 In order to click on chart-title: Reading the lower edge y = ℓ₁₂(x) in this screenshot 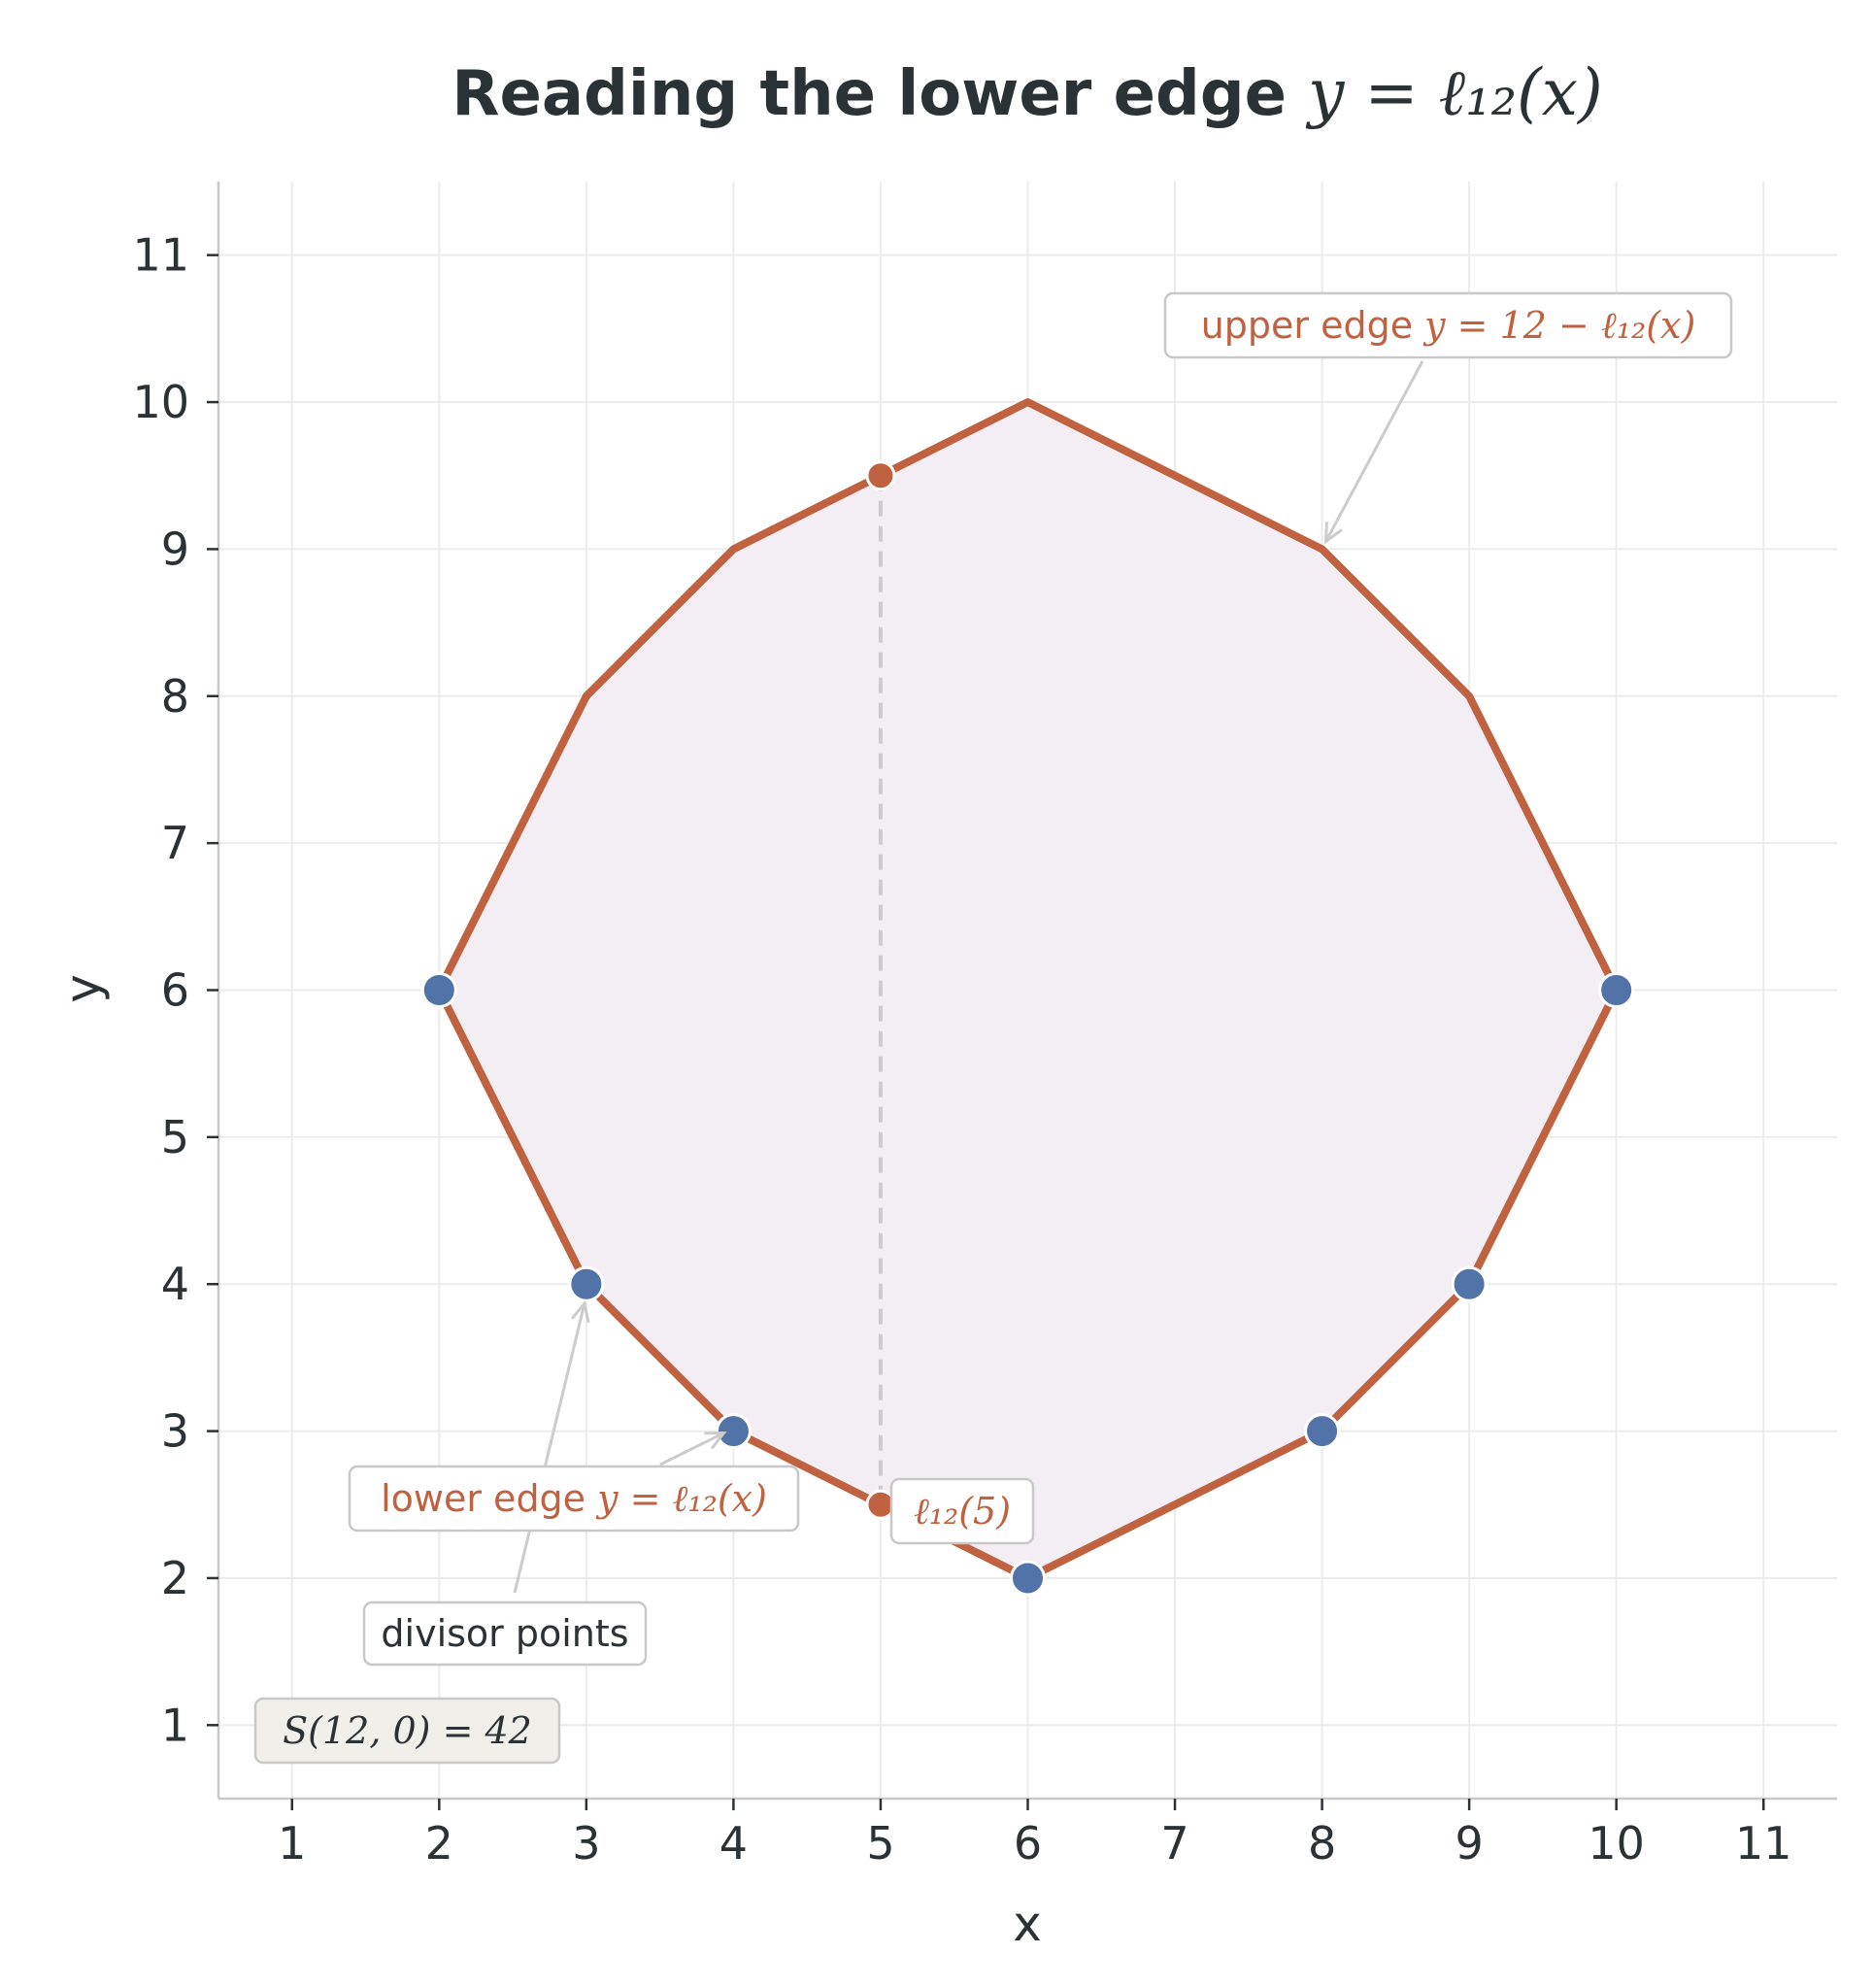, I will do `click(1027, 92)`.